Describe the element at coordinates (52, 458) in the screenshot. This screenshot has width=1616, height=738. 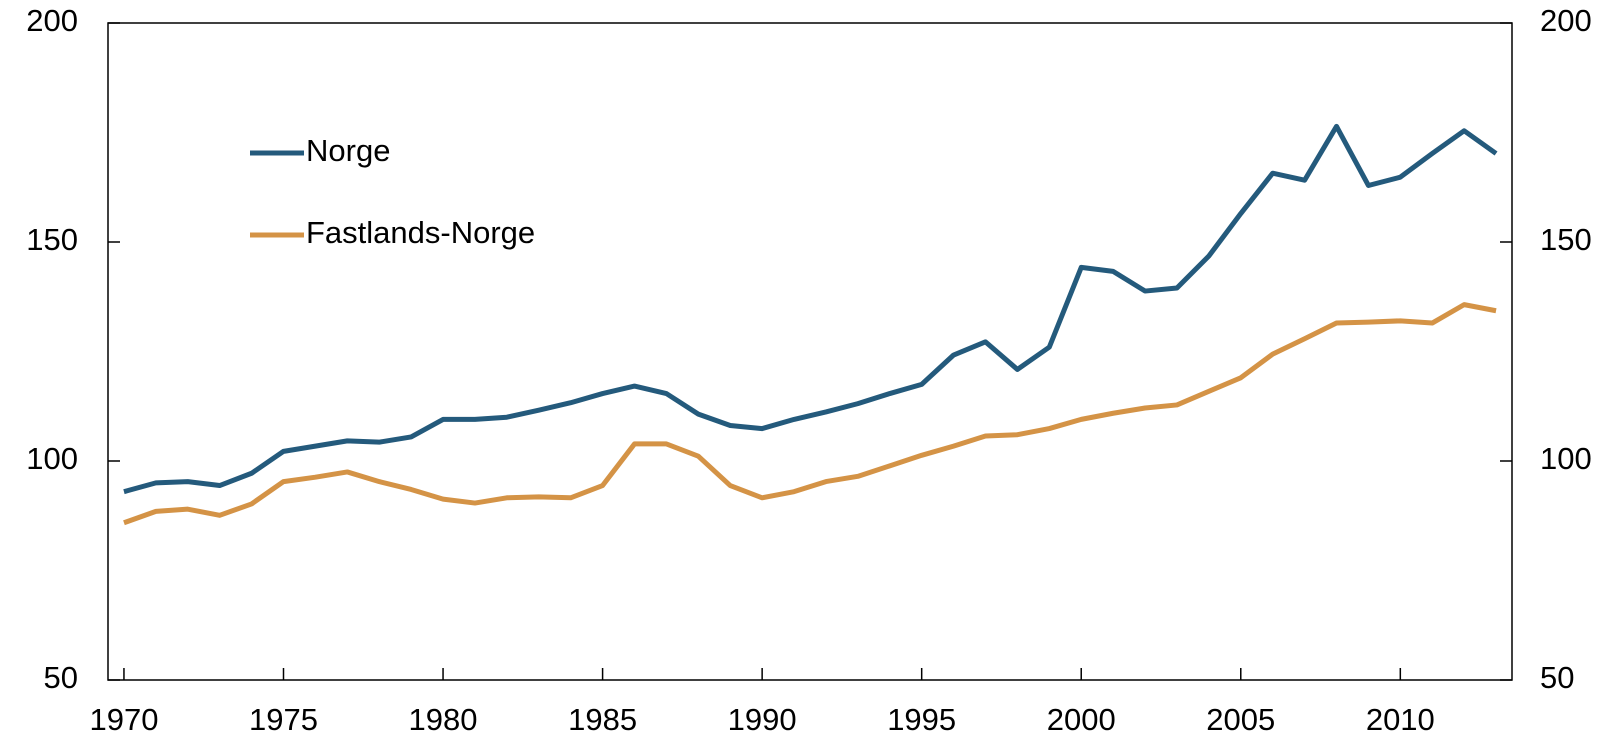
I see `y-tick-label: 100` at that location.